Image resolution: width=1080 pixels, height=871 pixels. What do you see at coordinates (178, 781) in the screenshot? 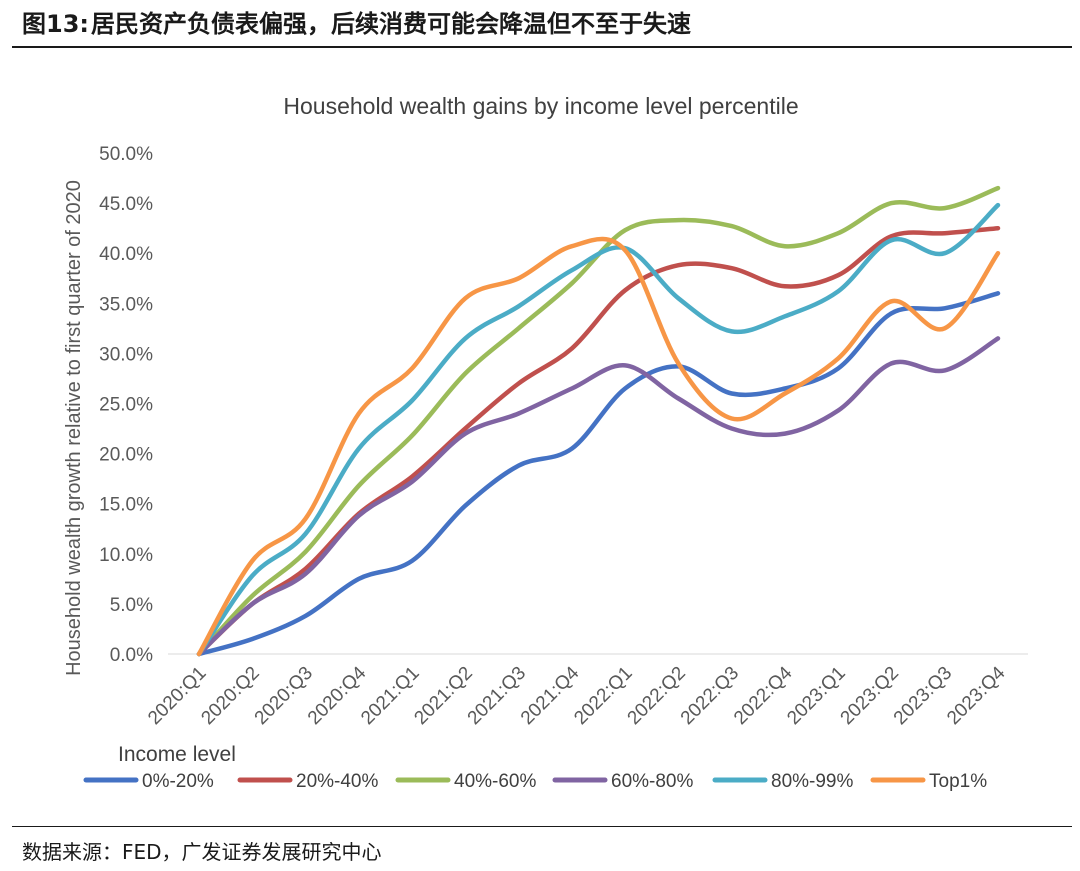
I see `legend-label: 0%-20%` at bounding box center [178, 781].